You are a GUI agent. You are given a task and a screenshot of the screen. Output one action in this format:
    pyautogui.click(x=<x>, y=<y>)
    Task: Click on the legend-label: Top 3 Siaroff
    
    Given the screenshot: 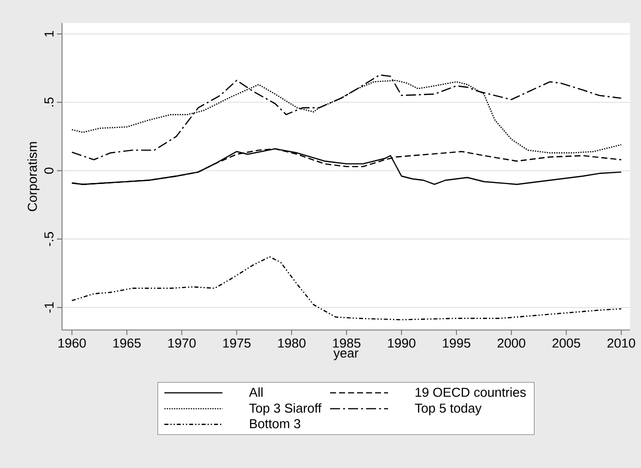 What is the action you would take?
    pyautogui.click(x=285, y=409)
    